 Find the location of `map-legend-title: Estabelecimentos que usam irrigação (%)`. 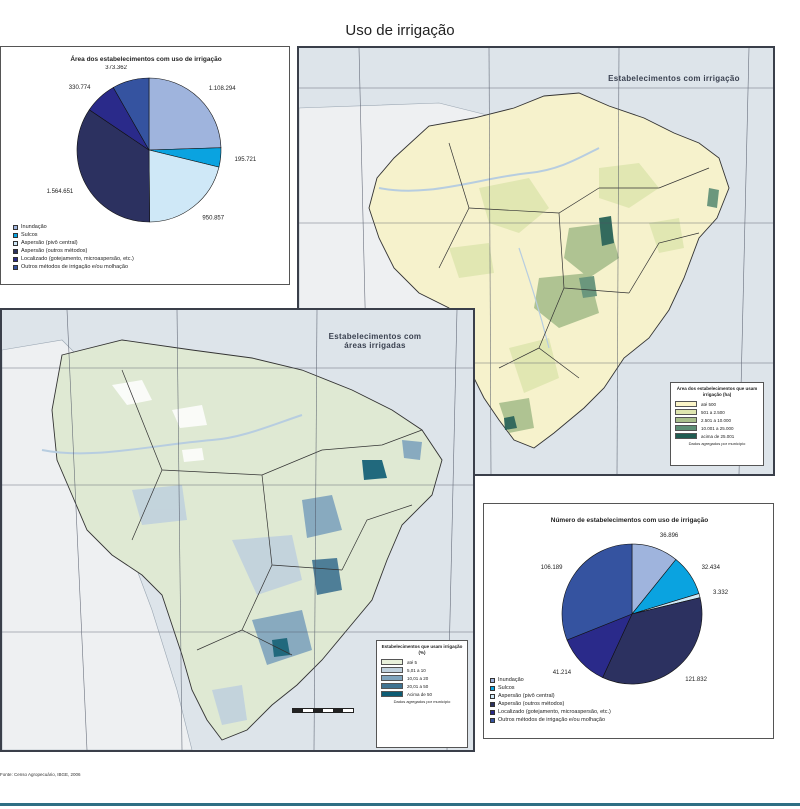

map-legend-title: Estabelecimentos que usam irrigação (%) is located at coordinates (422, 649).